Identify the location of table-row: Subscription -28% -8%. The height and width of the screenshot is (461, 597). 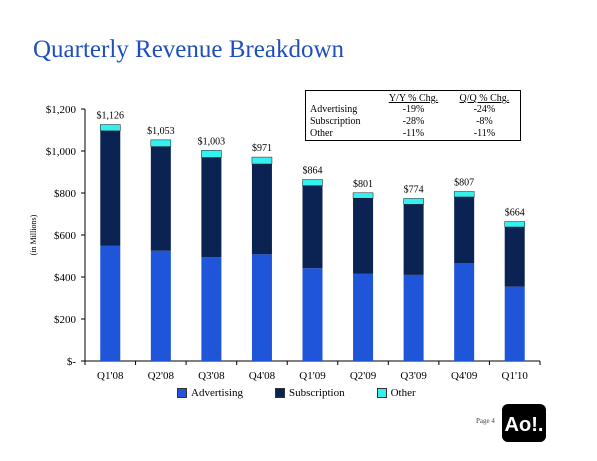
(413, 122).